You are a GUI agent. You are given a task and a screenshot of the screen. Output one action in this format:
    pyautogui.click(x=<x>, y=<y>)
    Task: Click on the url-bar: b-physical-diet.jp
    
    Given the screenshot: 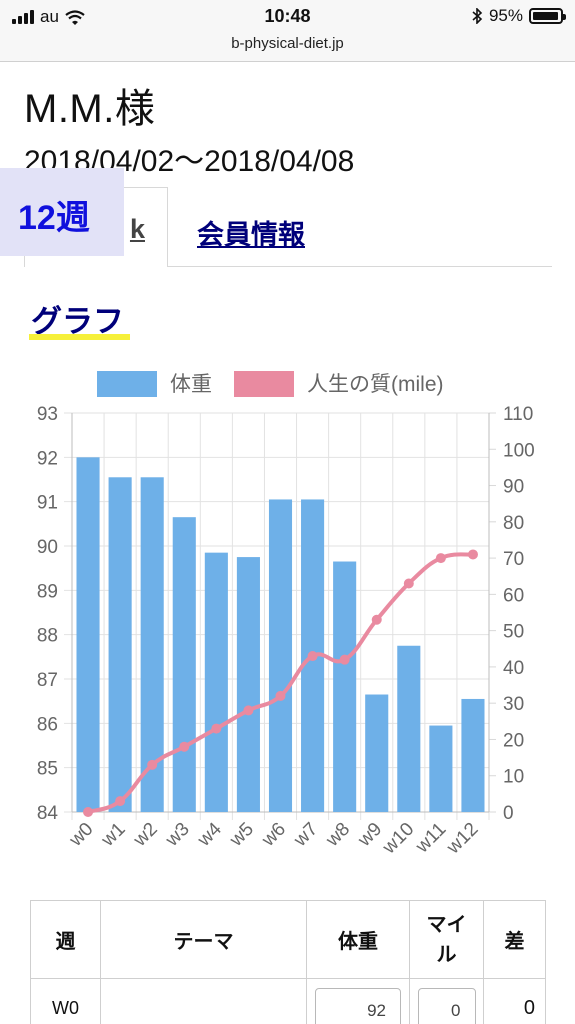 What is the action you would take?
    pyautogui.click(x=287, y=48)
    